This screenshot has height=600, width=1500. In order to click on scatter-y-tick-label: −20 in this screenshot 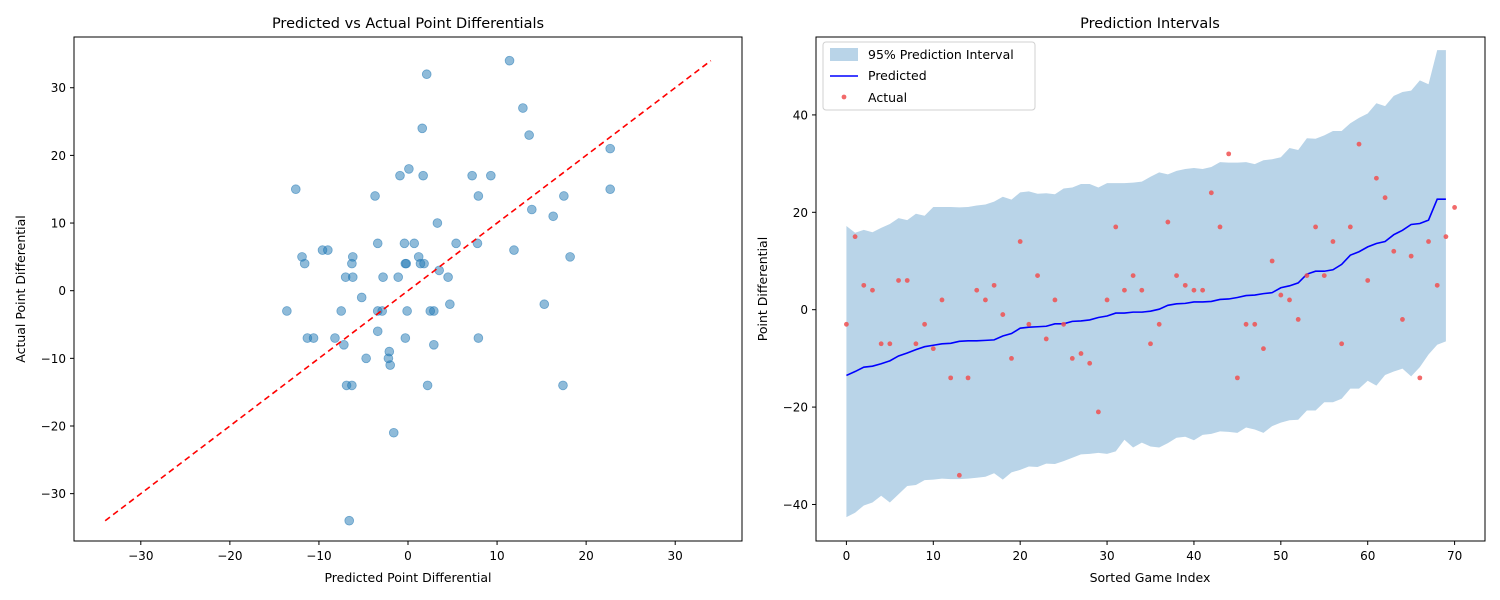, I will do `click(53, 426)`.